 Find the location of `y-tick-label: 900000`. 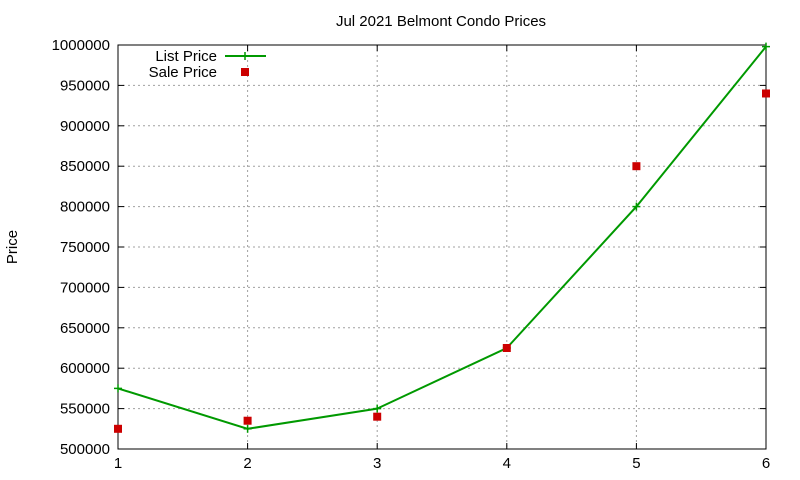

y-tick-label: 900000 is located at coordinates (85, 126).